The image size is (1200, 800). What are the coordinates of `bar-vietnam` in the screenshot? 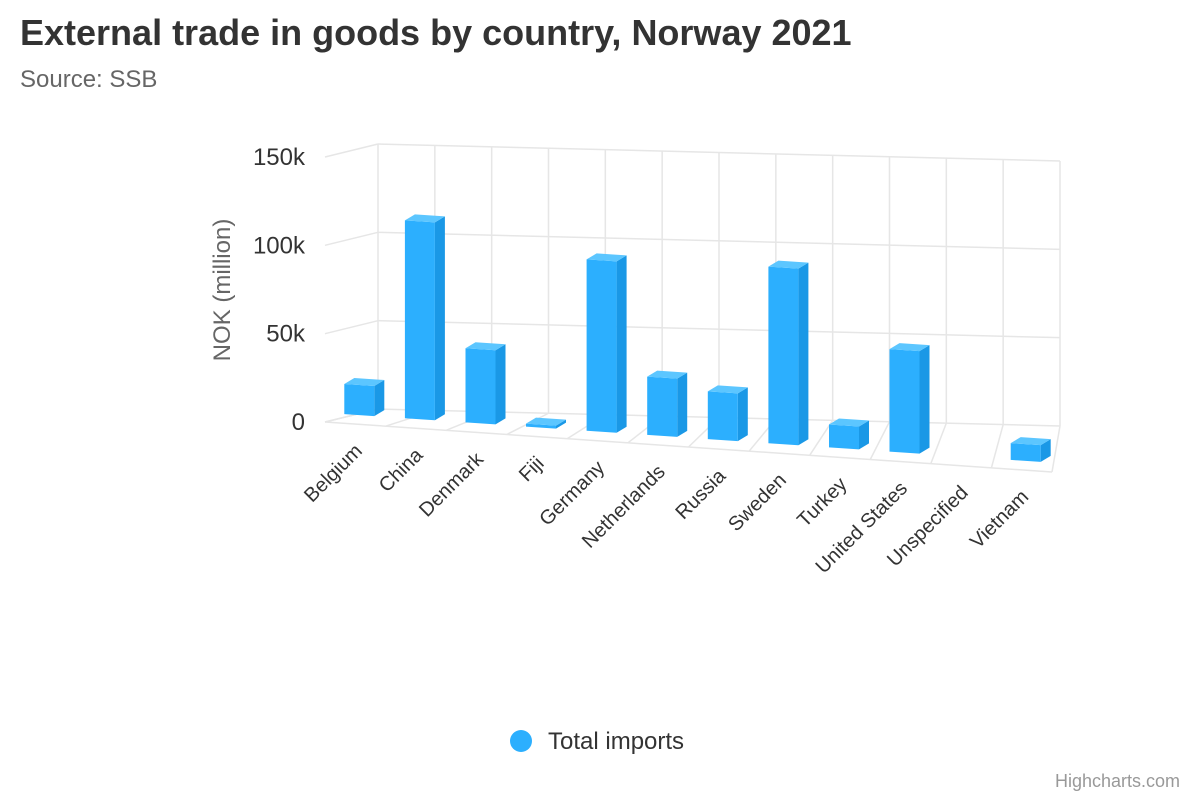 It's located at (1030, 449).